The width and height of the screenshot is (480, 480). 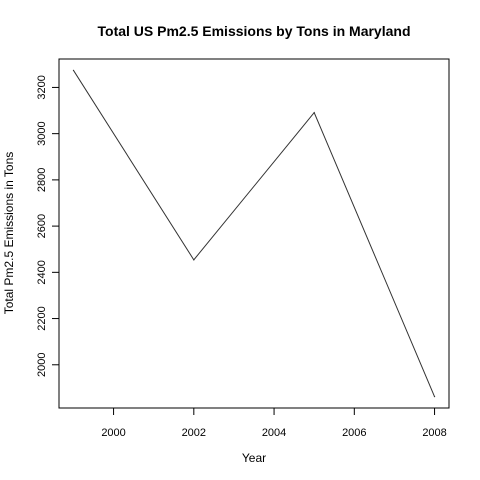 I want to click on x-axis-label: Year, so click(x=254, y=458).